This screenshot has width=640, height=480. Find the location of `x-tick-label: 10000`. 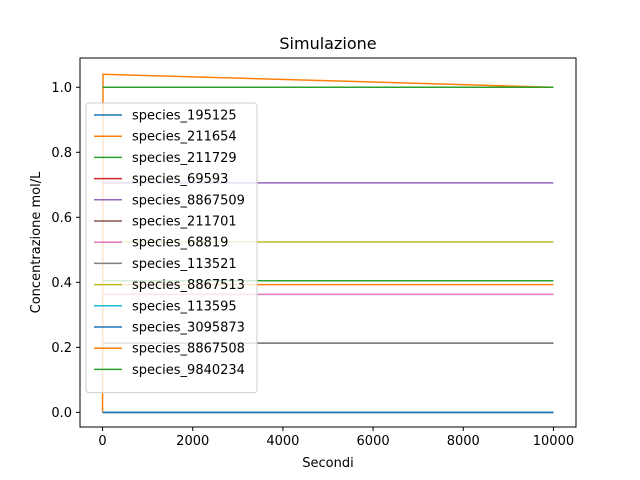

x-tick-label: 10000 is located at coordinates (553, 441).